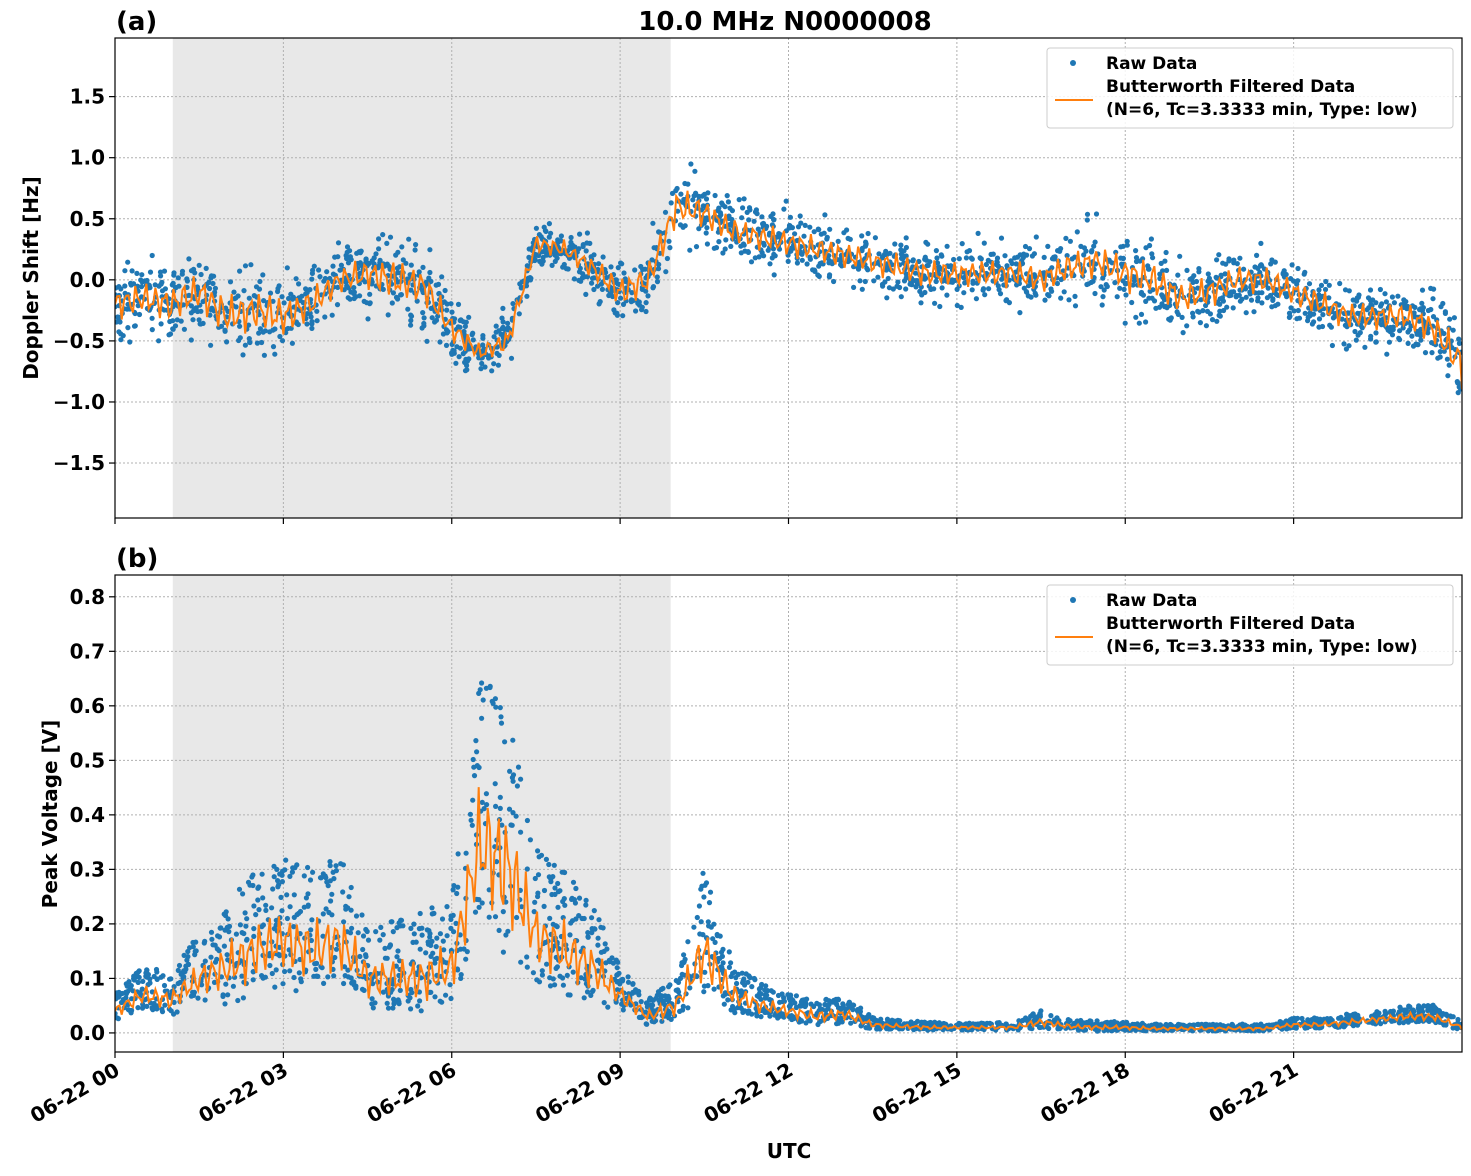 This screenshot has height=1176, width=1471. I want to click on y-tick-label: −1.5, so click(79, 463).